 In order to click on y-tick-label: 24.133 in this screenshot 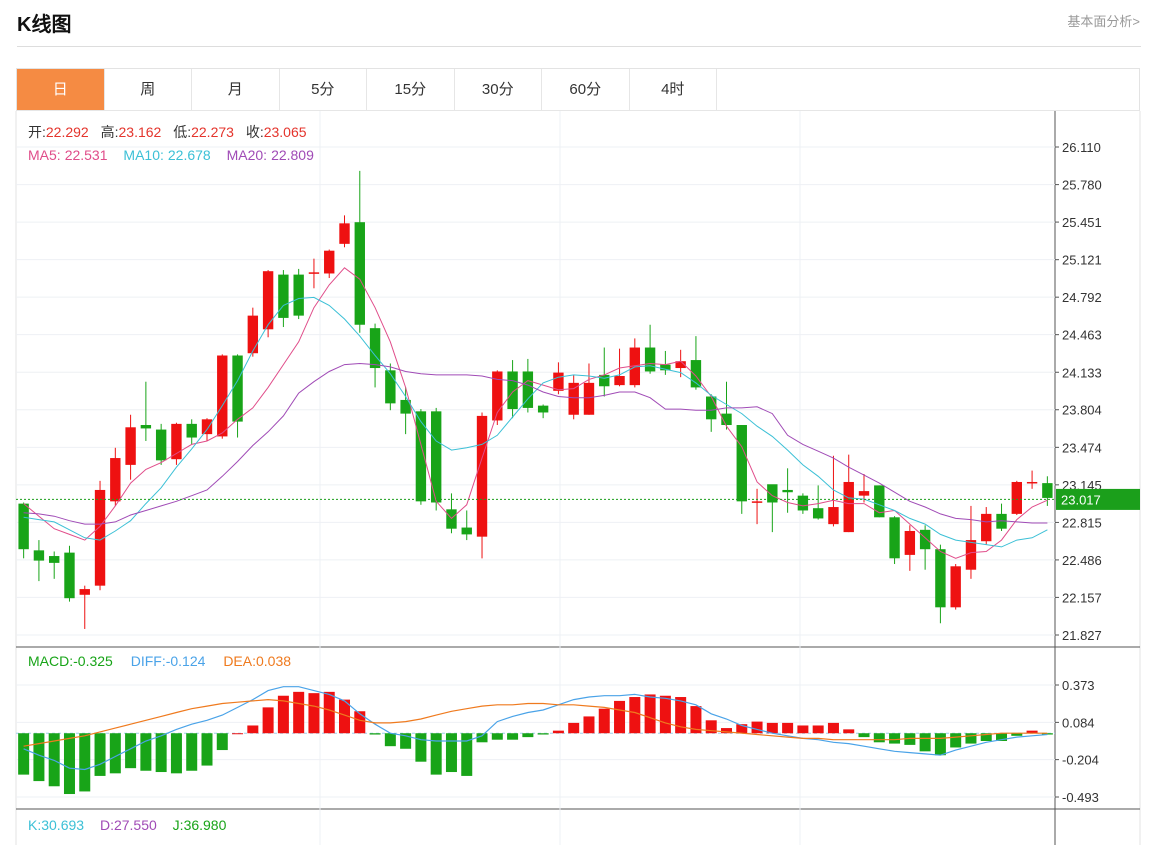, I will do `click(1082, 372)`.